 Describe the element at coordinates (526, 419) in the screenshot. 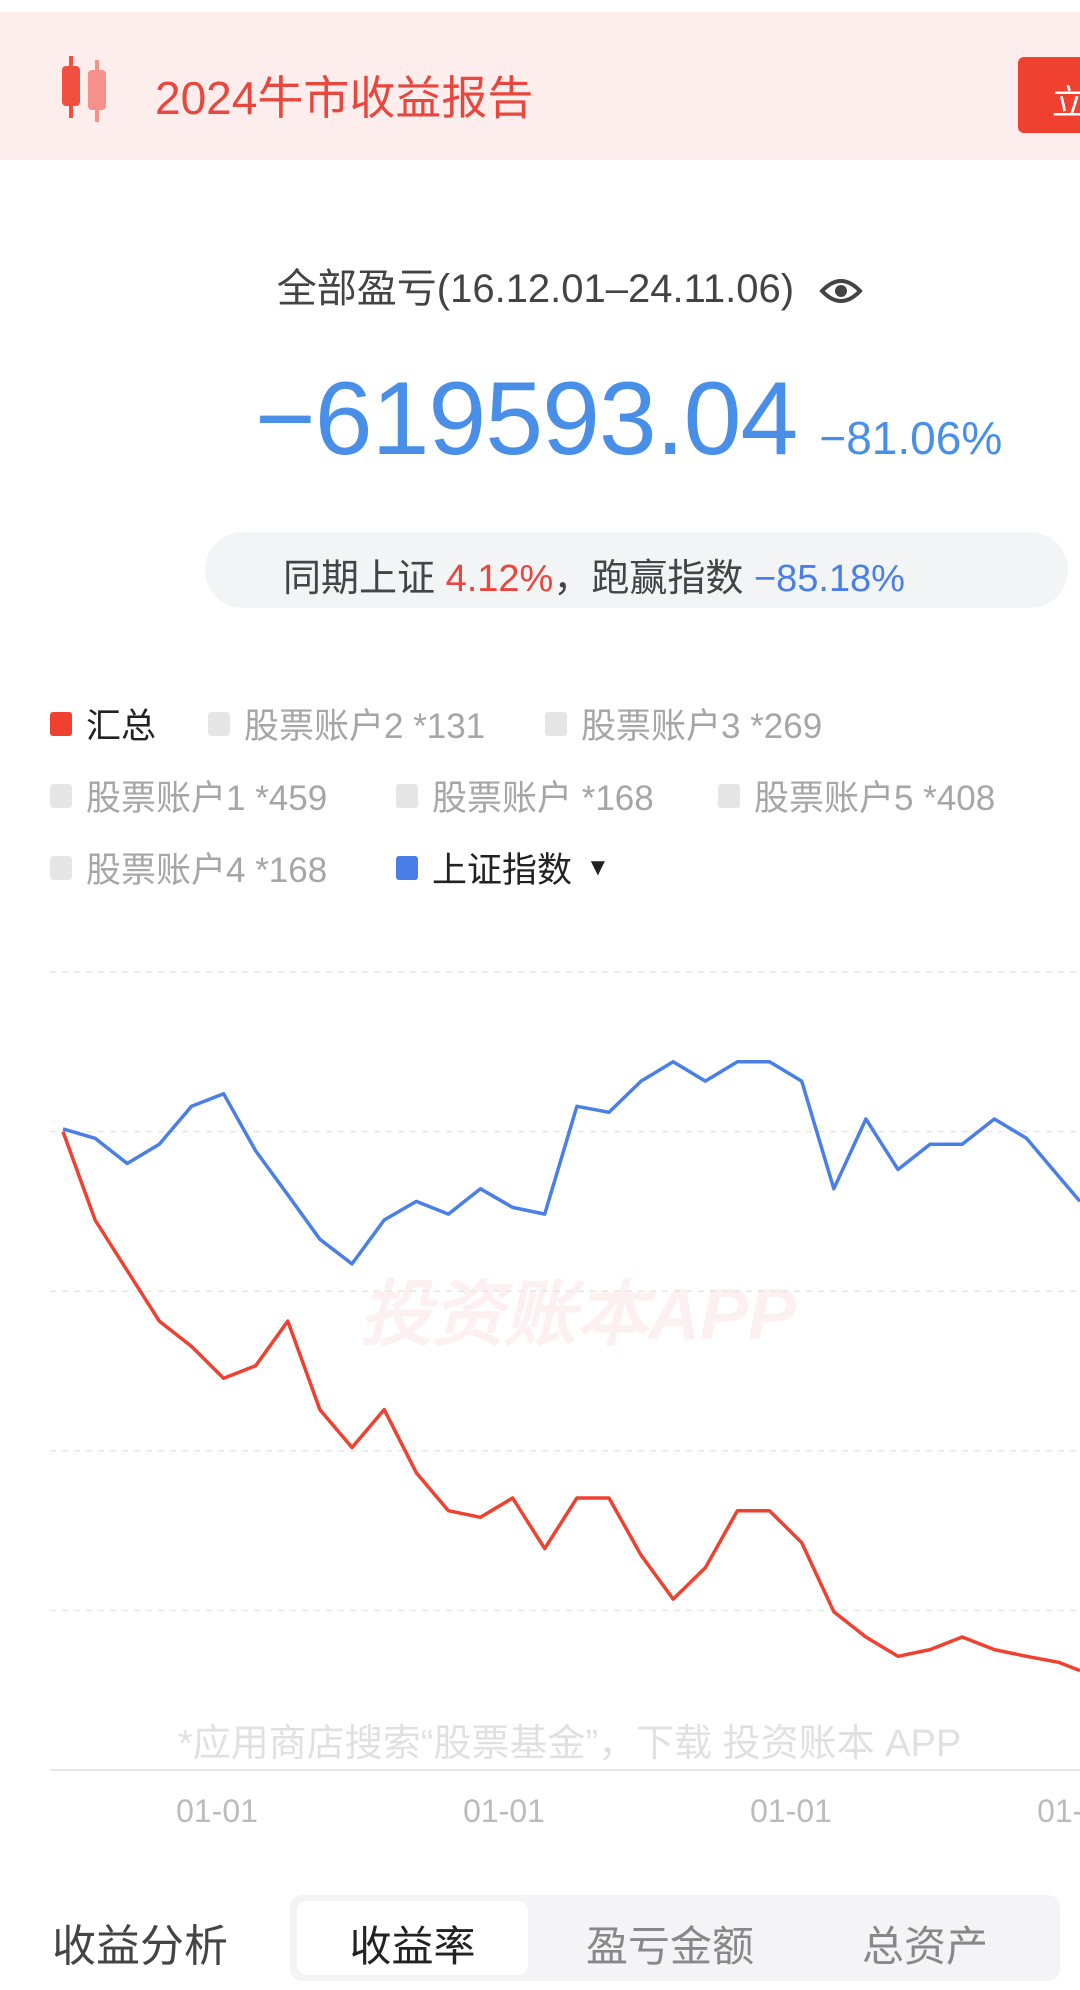

I see `total-pl-amount: −619593.04` at that location.